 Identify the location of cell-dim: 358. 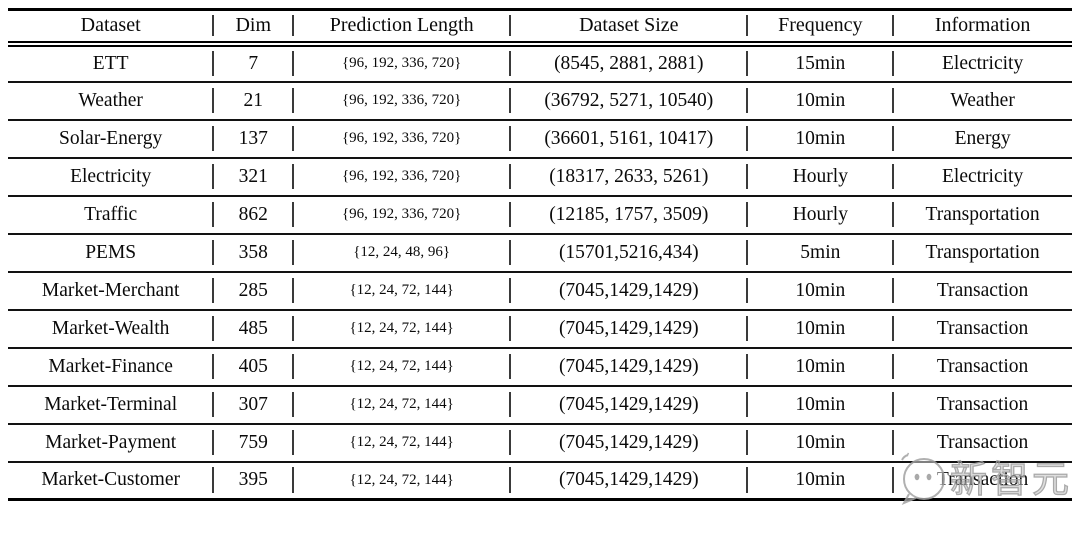
(252, 253).